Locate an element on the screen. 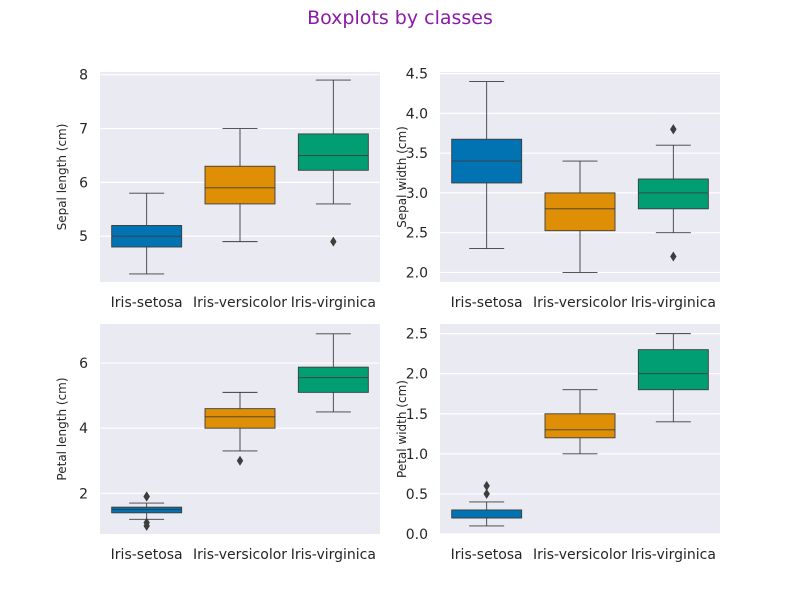 The image size is (800, 600). y-tick-label: 2 is located at coordinates (83, 494).